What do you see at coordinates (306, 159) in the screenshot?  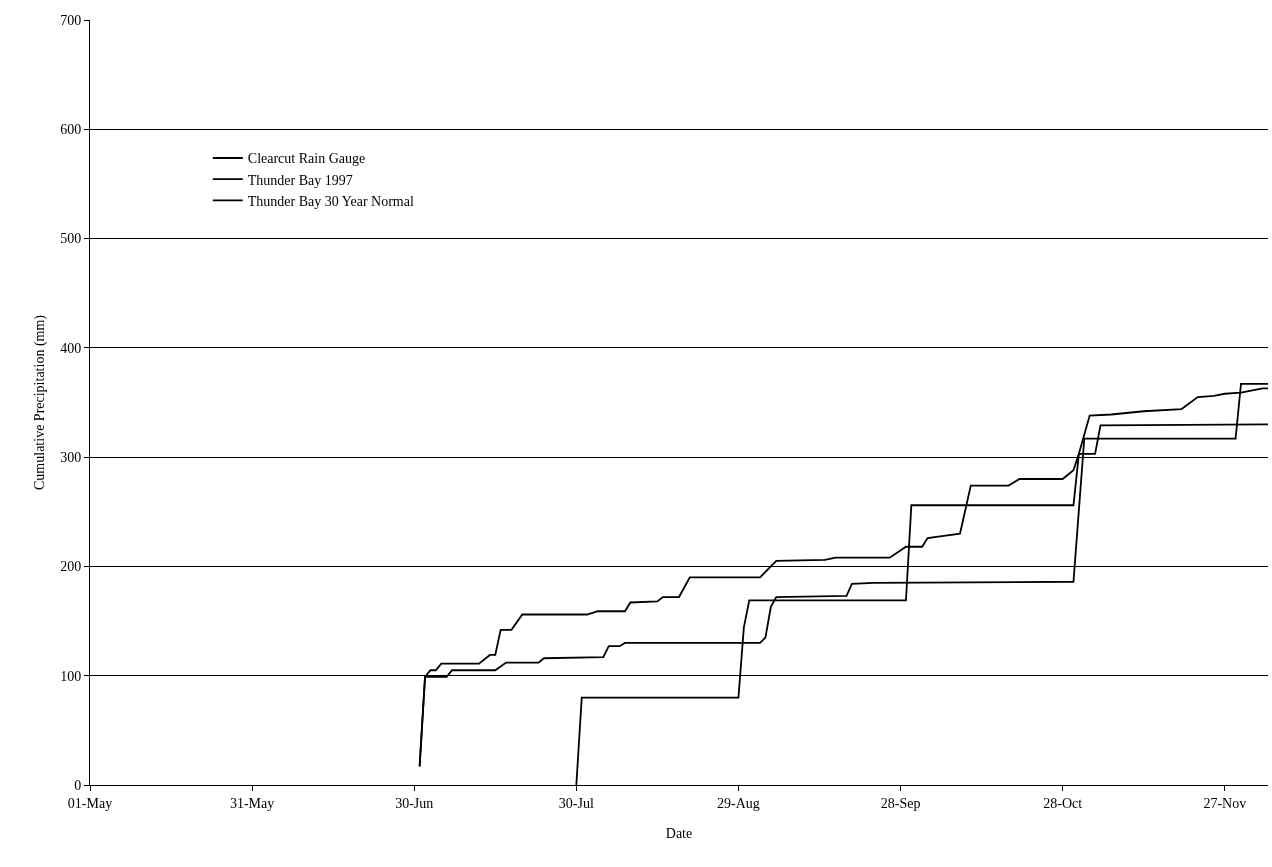 I see `legend-label: Clearcut Rain Gauge` at bounding box center [306, 159].